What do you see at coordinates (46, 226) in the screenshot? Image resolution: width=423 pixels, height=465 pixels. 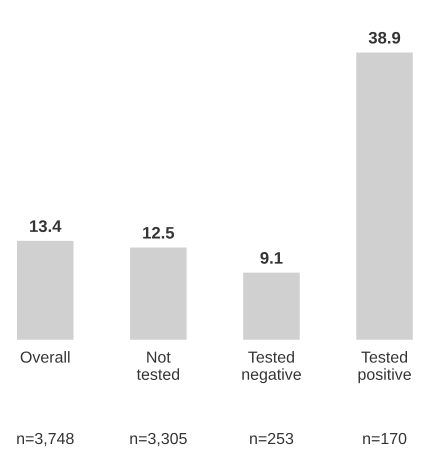 I see `data-label: 13.4` at bounding box center [46, 226].